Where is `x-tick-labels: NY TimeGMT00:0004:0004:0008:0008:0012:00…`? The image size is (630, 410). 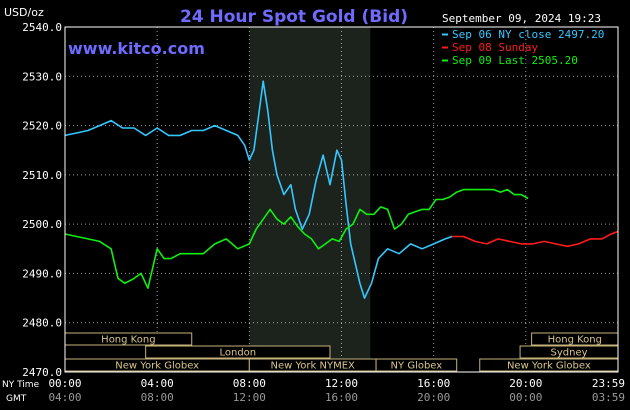
x-tick-labels: NY TimeGMT00:0004:0004:0008:0008:0012:00… is located at coordinates (313, 390).